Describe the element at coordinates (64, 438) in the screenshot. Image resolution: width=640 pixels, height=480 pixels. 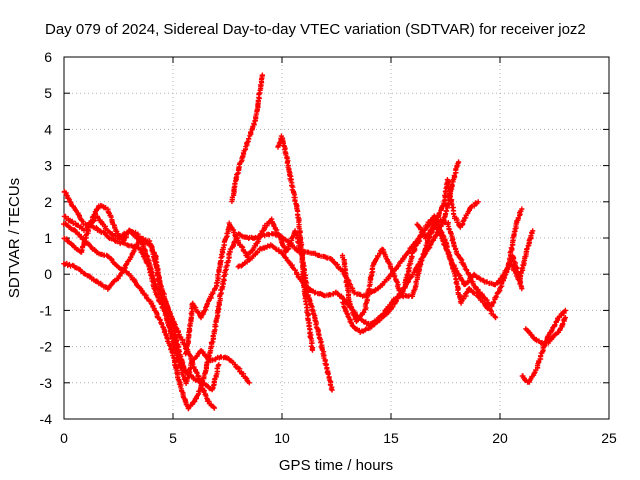
I see `x-tick-label: 0` at that location.